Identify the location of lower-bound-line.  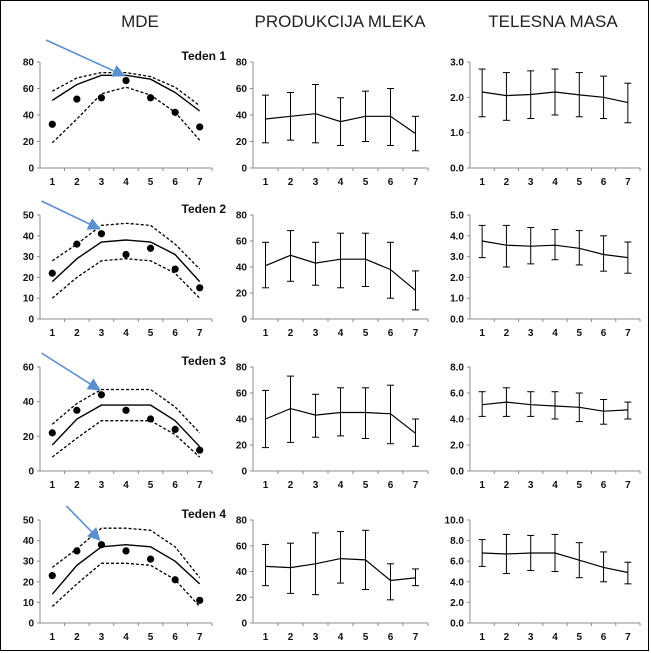
(126, 278).